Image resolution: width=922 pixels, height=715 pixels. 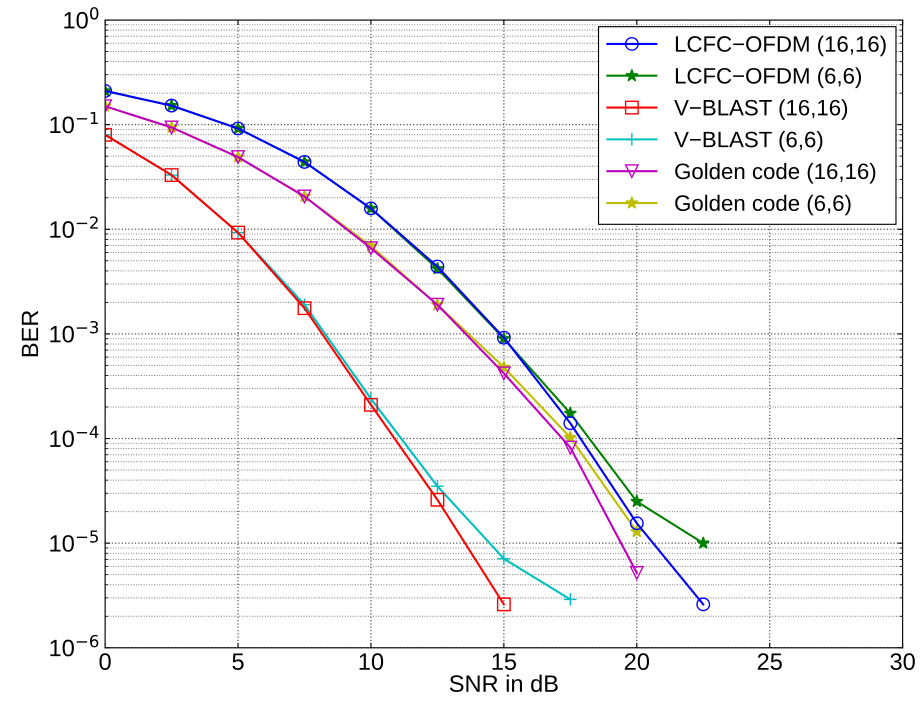 What do you see at coordinates (74, 437) in the screenshot?
I see `y-tick-label: 10$^{−4}$` at bounding box center [74, 437].